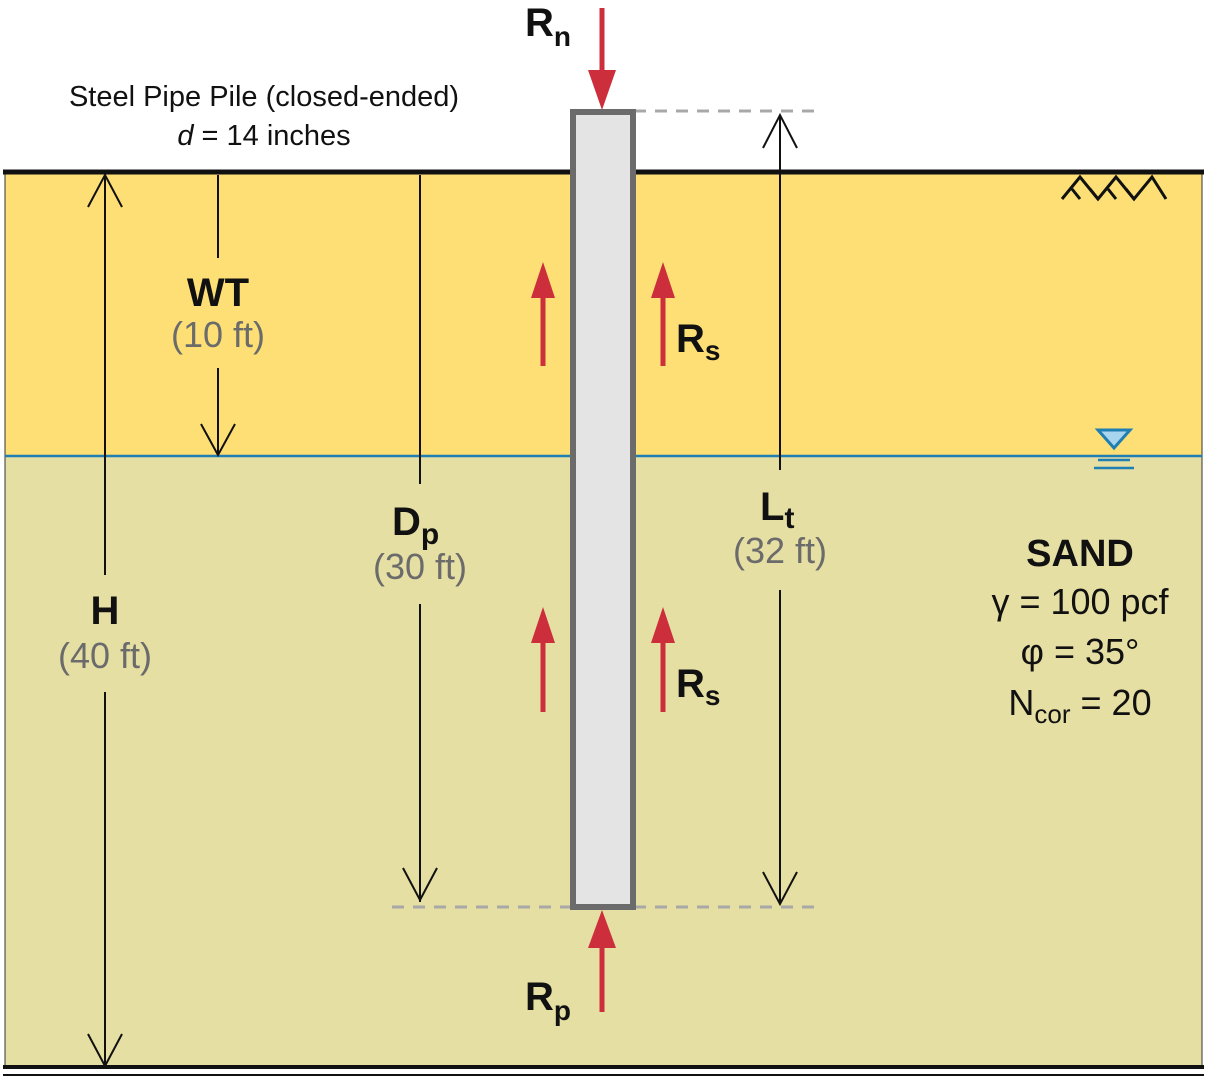 The width and height of the screenshot is (1207, 1080). I want to click on h-dimension, so click(105, 620).